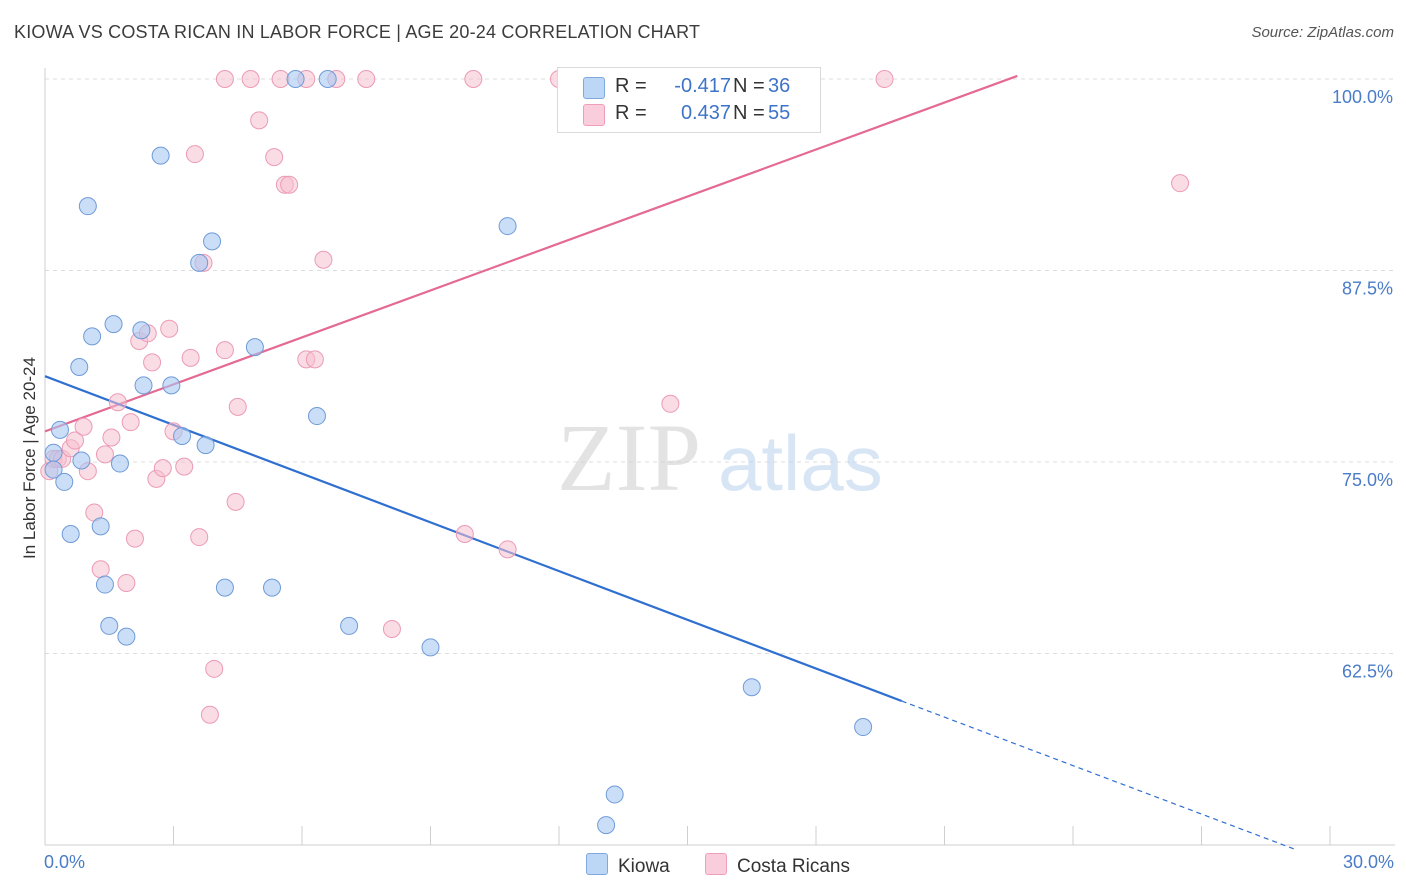 The image size is (1406, 892). What do you see at coordinates (1362, 97) in the screenshot?
I see `y-tick-label: 100.0%` at bounding box center [1362, 97].